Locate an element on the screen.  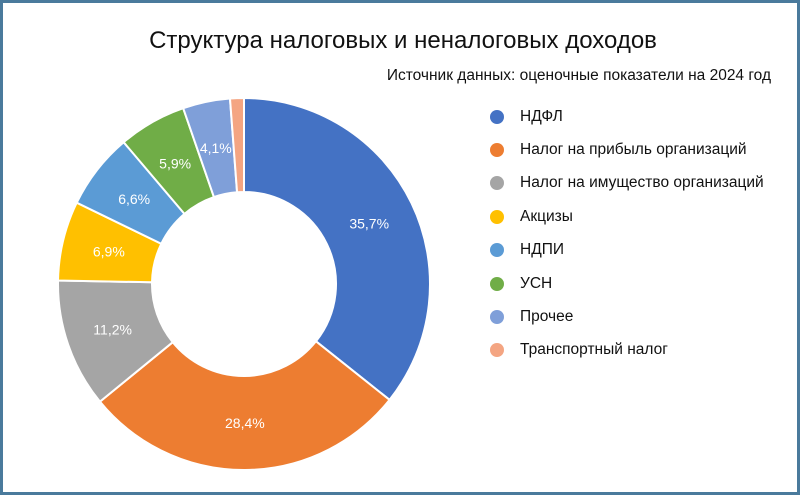
slice-ндфл is located at coordinates (337, 249).